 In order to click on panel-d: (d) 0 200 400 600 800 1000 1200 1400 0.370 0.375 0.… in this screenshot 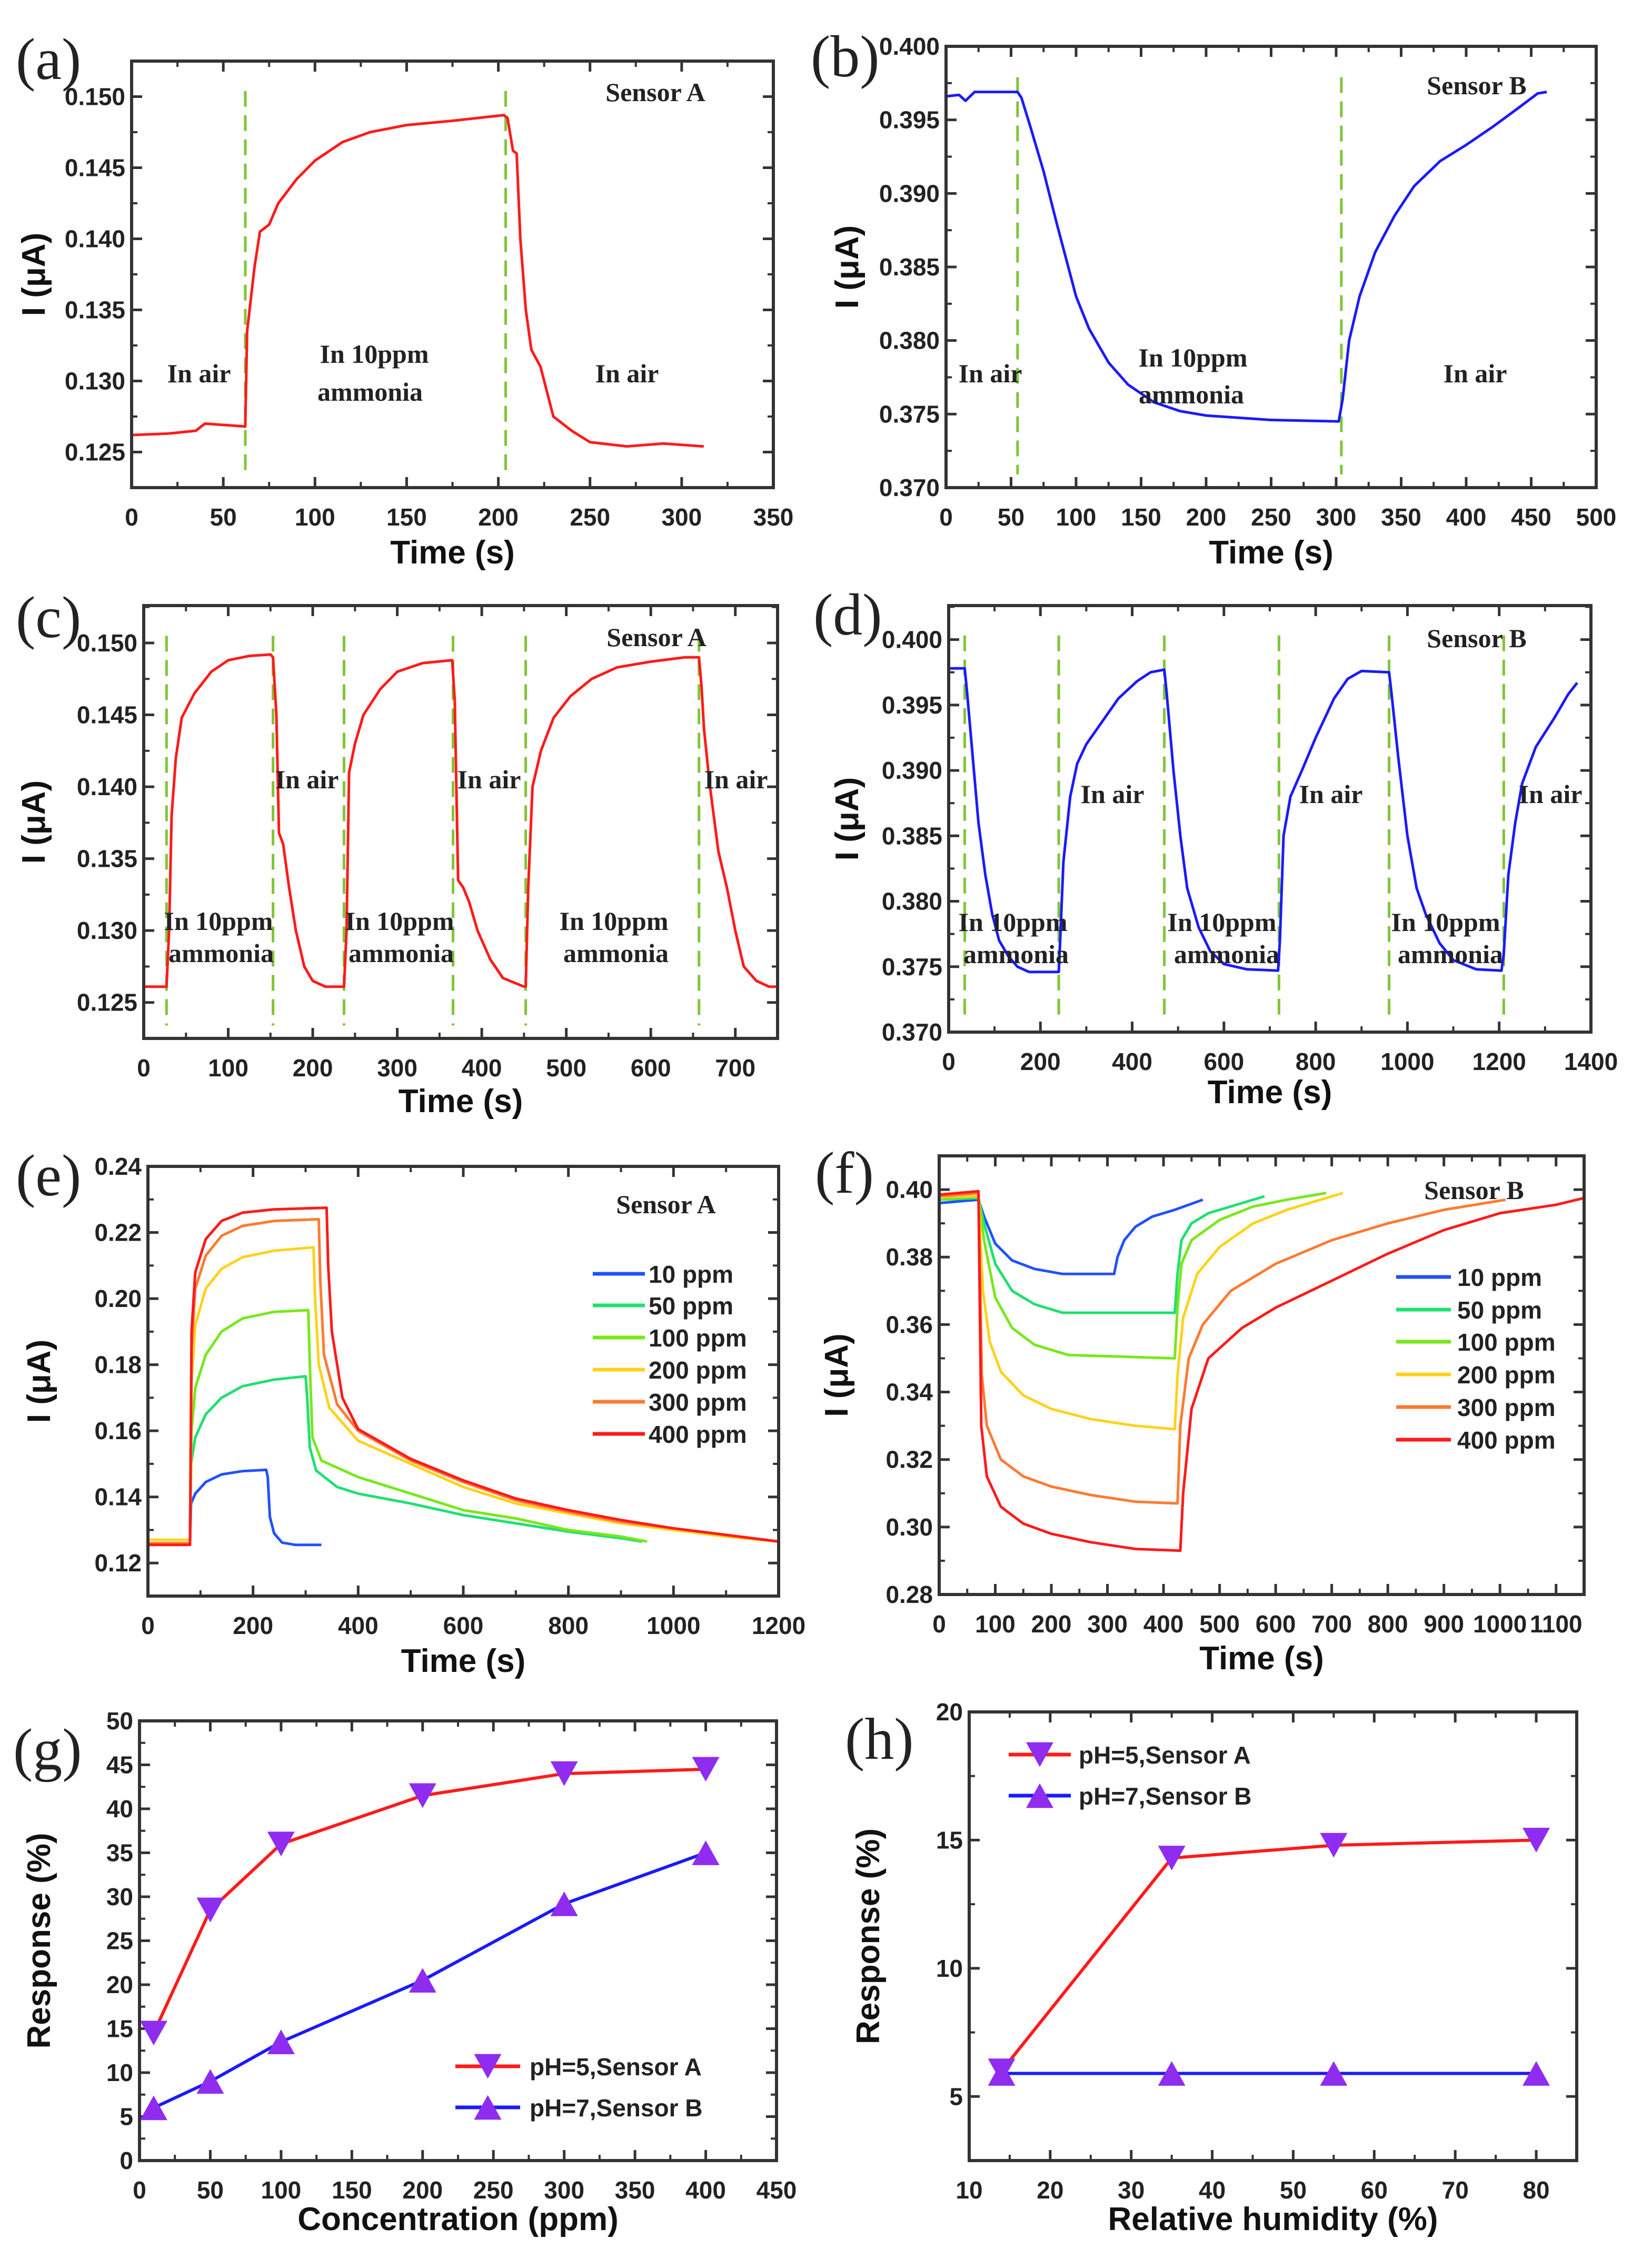, I will do `click(1215, 846)`.